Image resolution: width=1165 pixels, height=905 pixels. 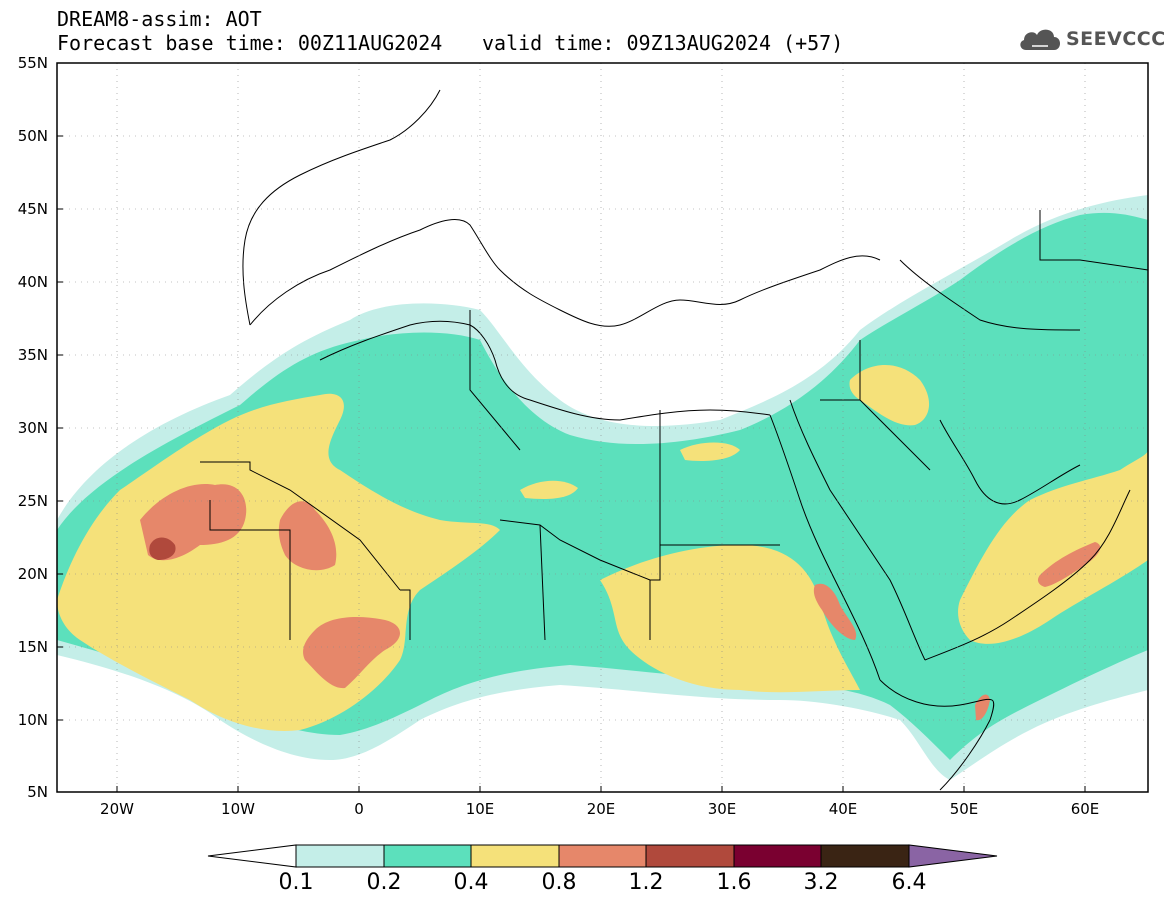 I want to click on lat-label: 15N, so click(x=32, y=647).